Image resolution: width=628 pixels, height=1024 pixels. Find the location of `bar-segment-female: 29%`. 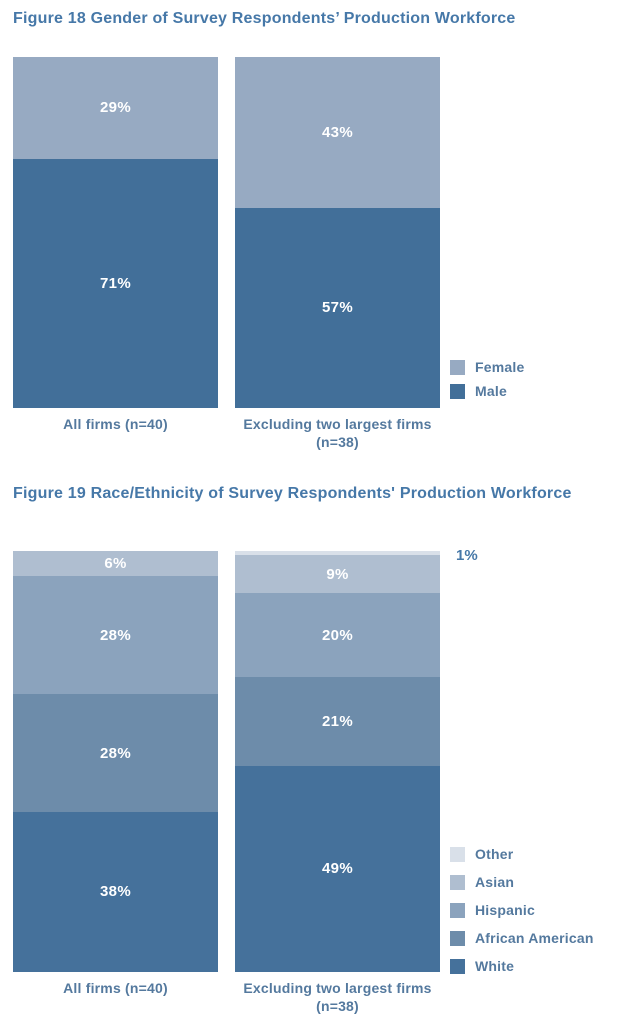

bar-segment-female: 29% is located at coordinates (115, 108).